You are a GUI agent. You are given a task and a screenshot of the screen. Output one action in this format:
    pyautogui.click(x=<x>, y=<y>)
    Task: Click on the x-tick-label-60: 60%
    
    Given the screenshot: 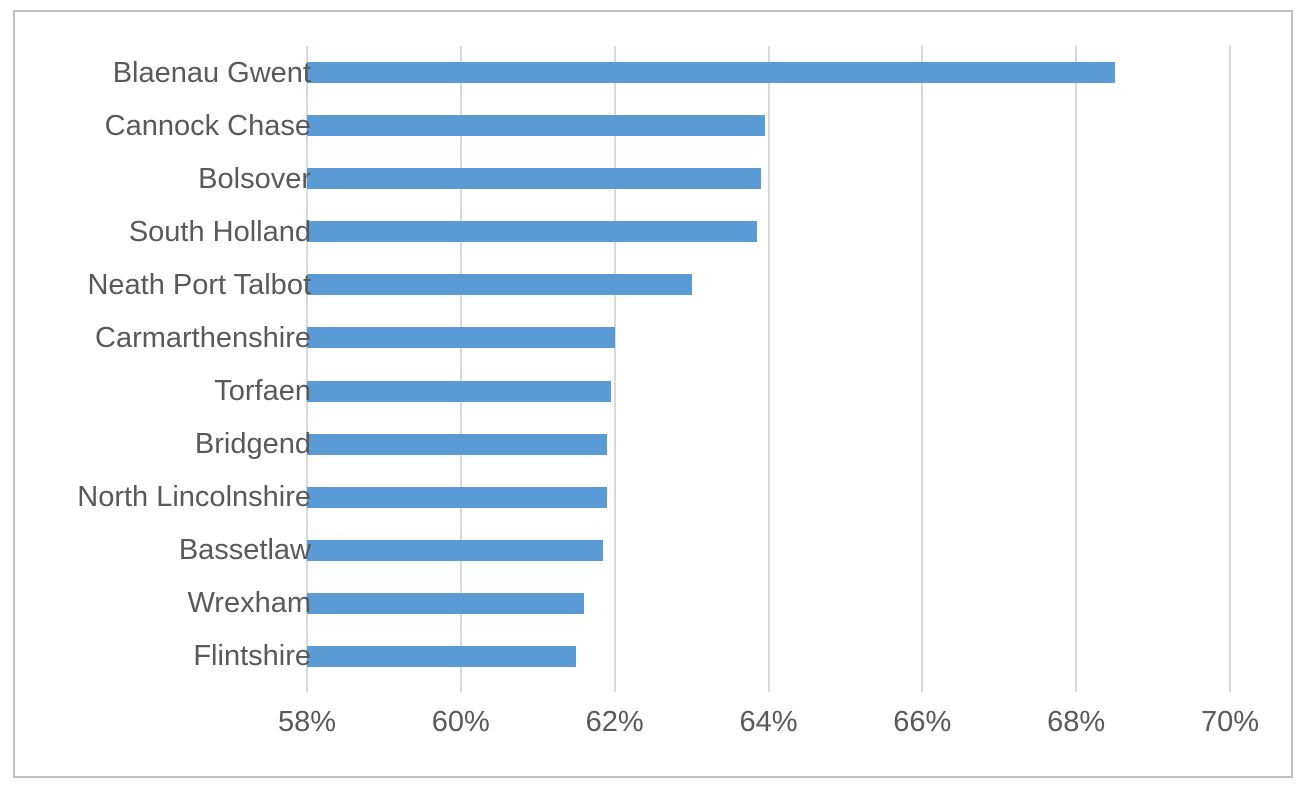 What is the action you would take?
    pyautogui.click(x=460, y=722)
    